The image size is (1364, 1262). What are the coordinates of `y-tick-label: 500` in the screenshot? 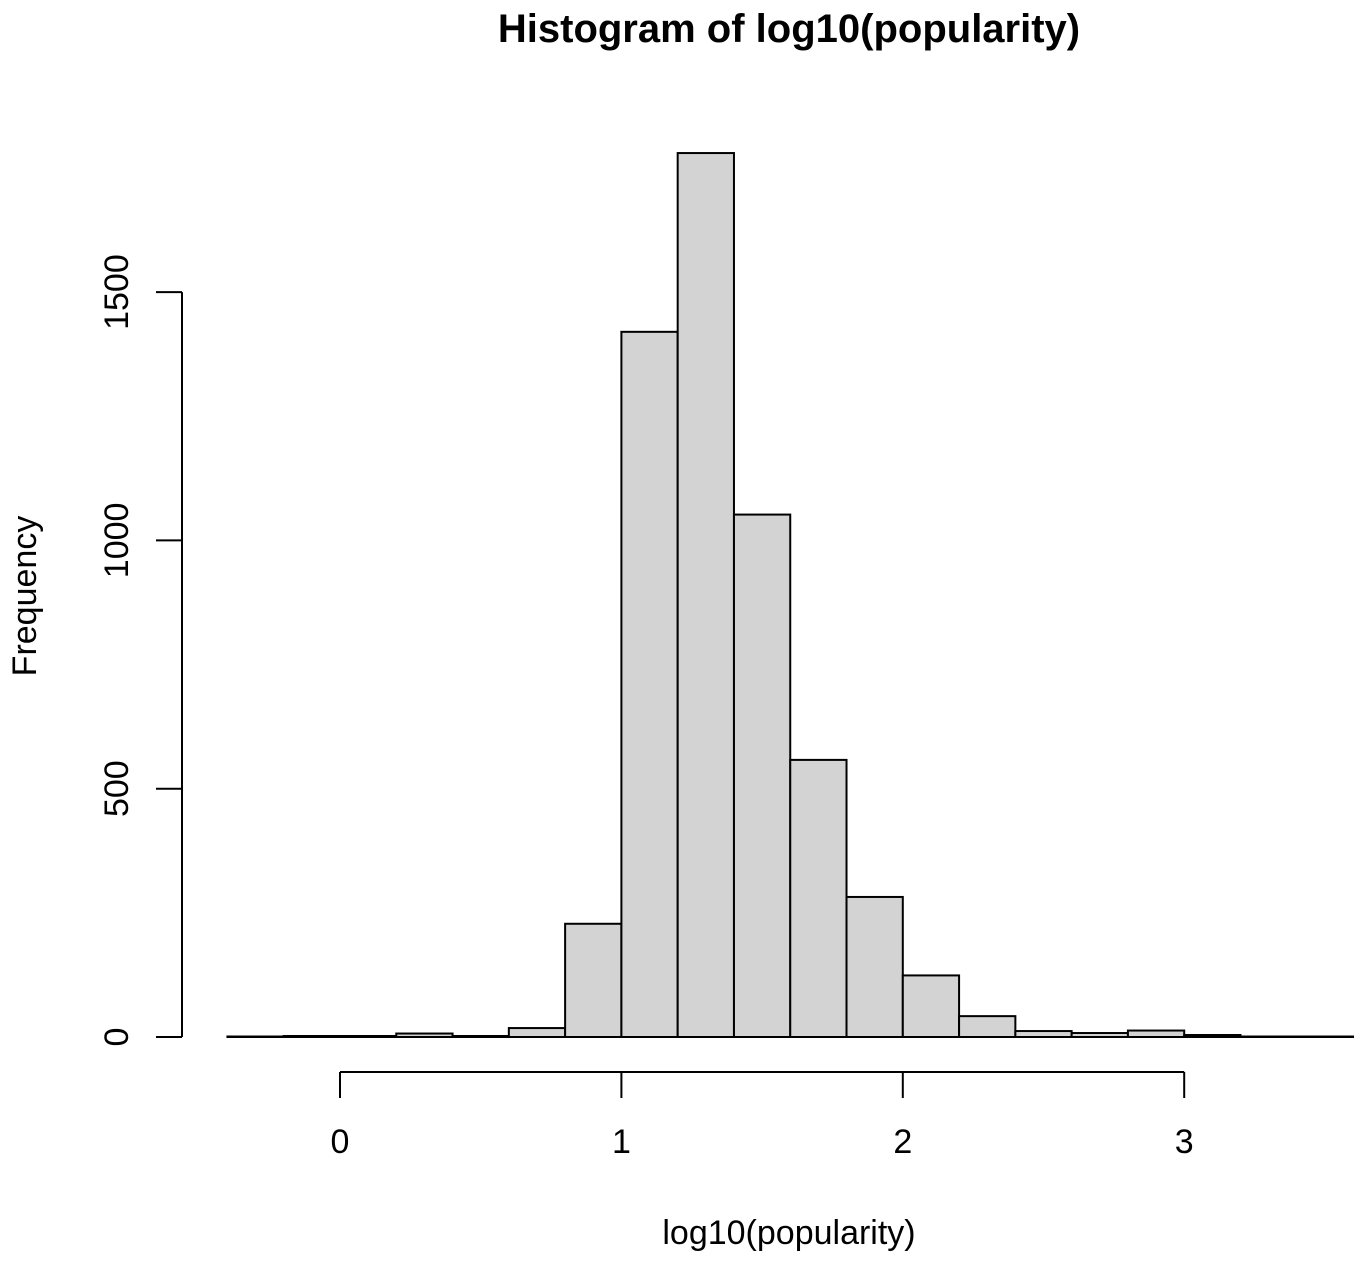 It's located at (117, 788).